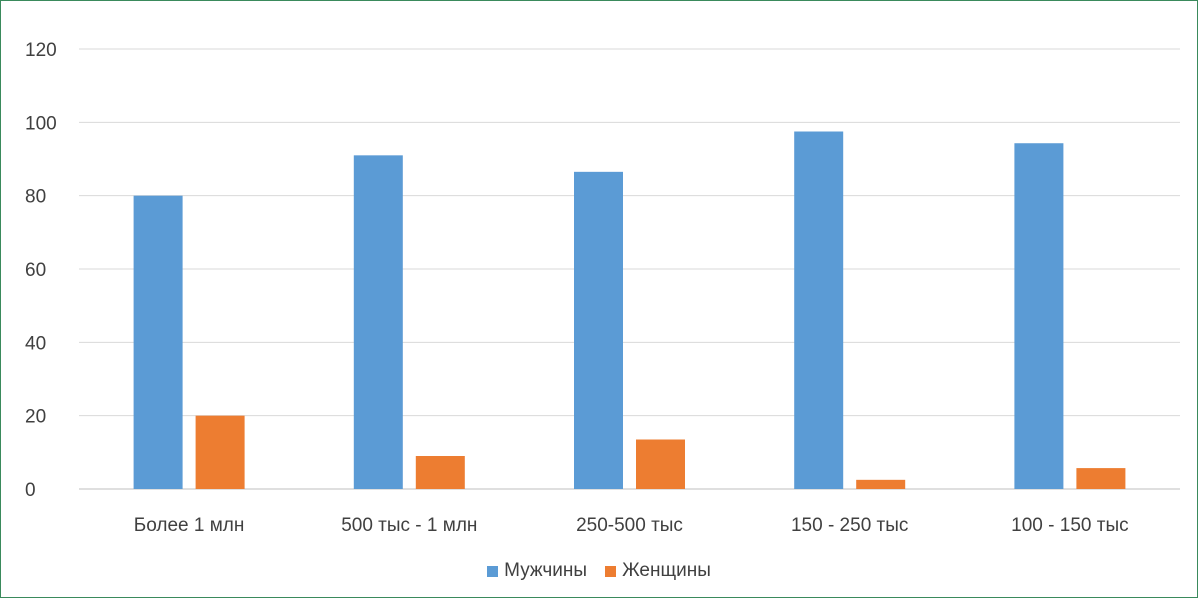 The width and height of the screenshot is (1198, 598). Describe the element at coordinates (35, 197) in the screenshot. I see `y-tick-label: 80` at that location.